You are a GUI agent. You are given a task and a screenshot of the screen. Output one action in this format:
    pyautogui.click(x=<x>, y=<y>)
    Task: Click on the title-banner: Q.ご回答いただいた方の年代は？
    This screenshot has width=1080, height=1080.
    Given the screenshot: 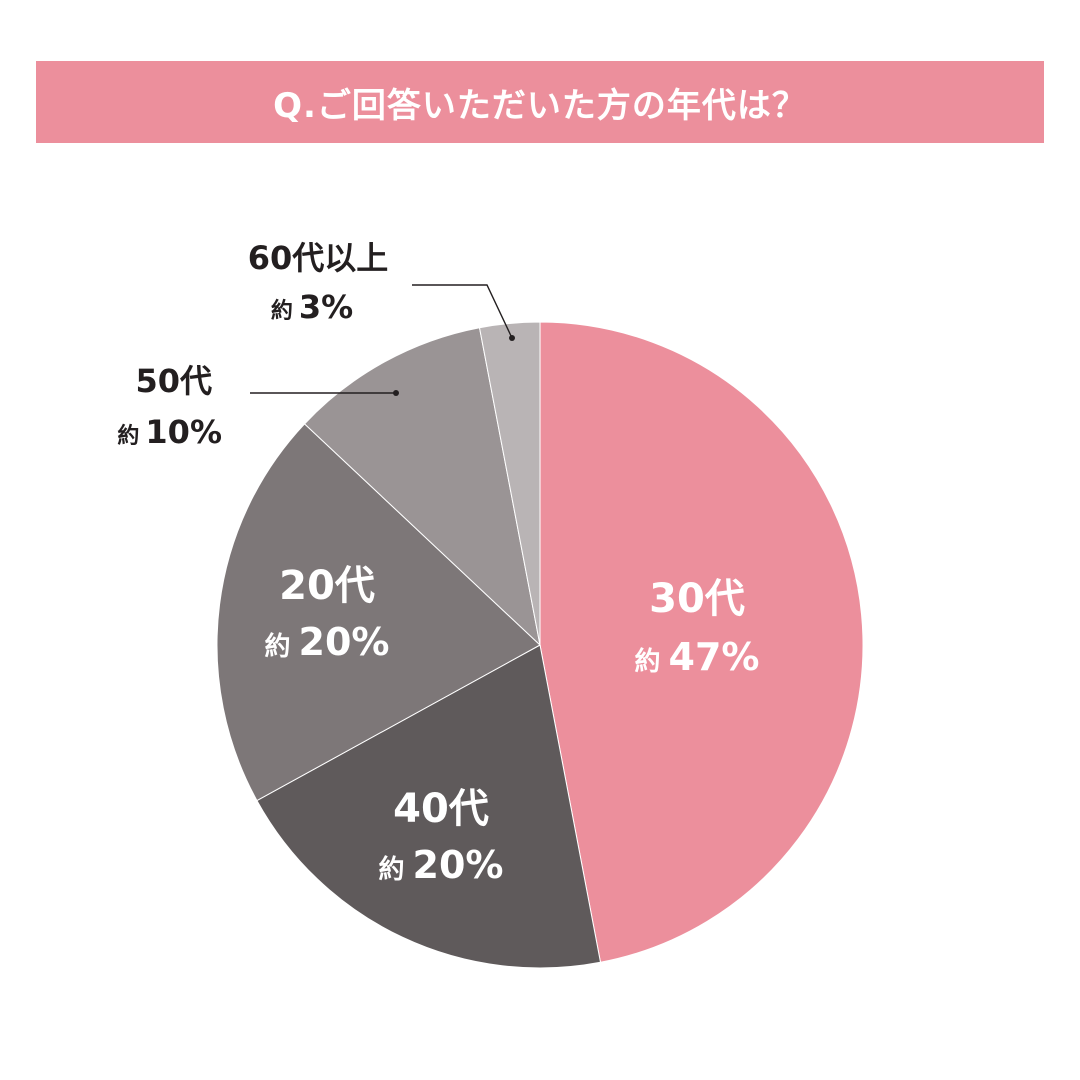 What is the action you would take?
    pyautogui.click(x=540, y=102)
    